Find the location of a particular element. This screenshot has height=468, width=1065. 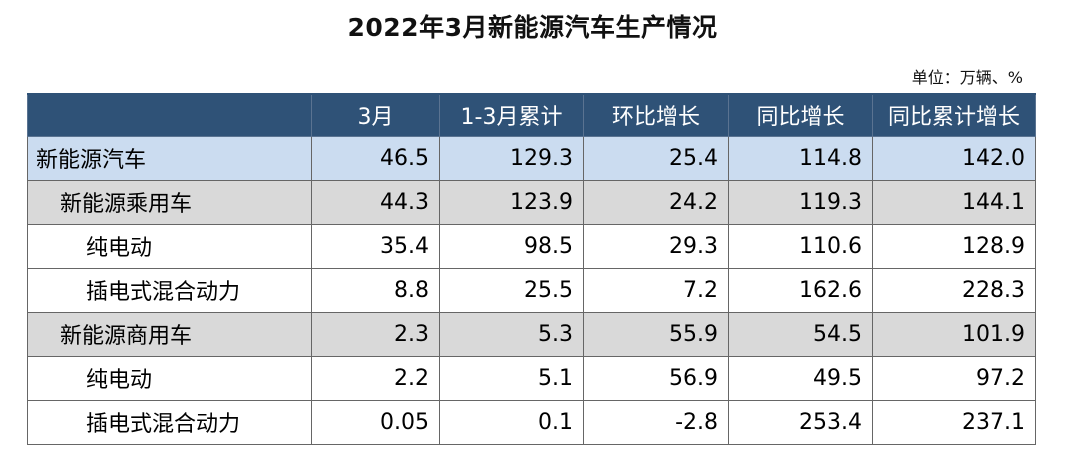

cell-mom-growth: 56.9 is located at coordinates (656, 378).